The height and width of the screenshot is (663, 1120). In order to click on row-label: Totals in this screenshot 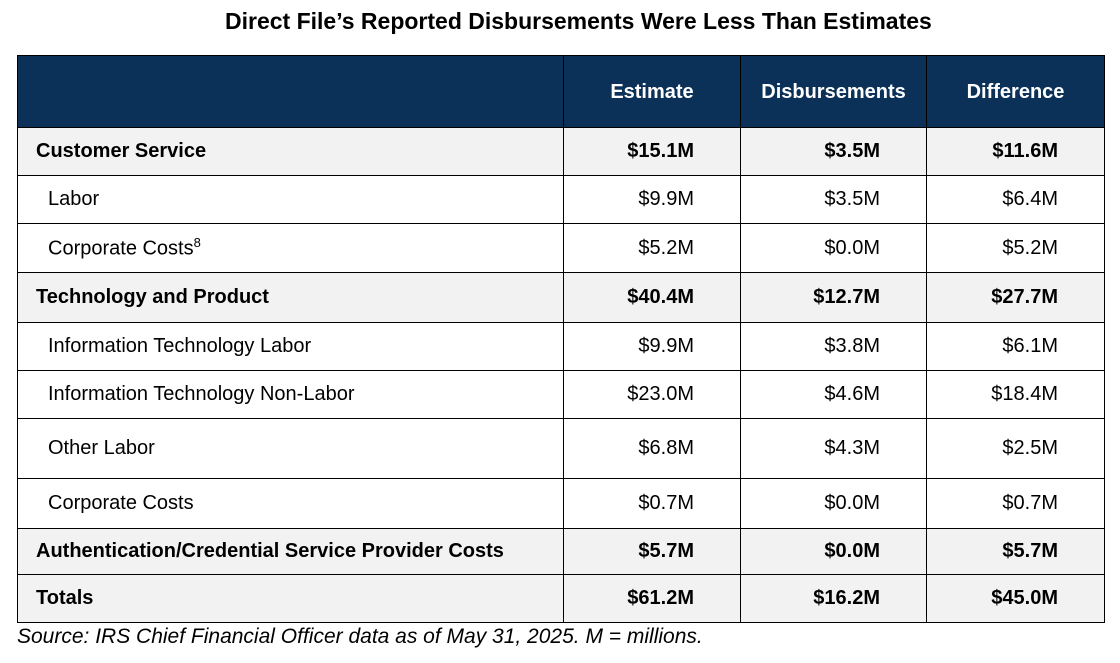, I will do `click(290, 598)`.